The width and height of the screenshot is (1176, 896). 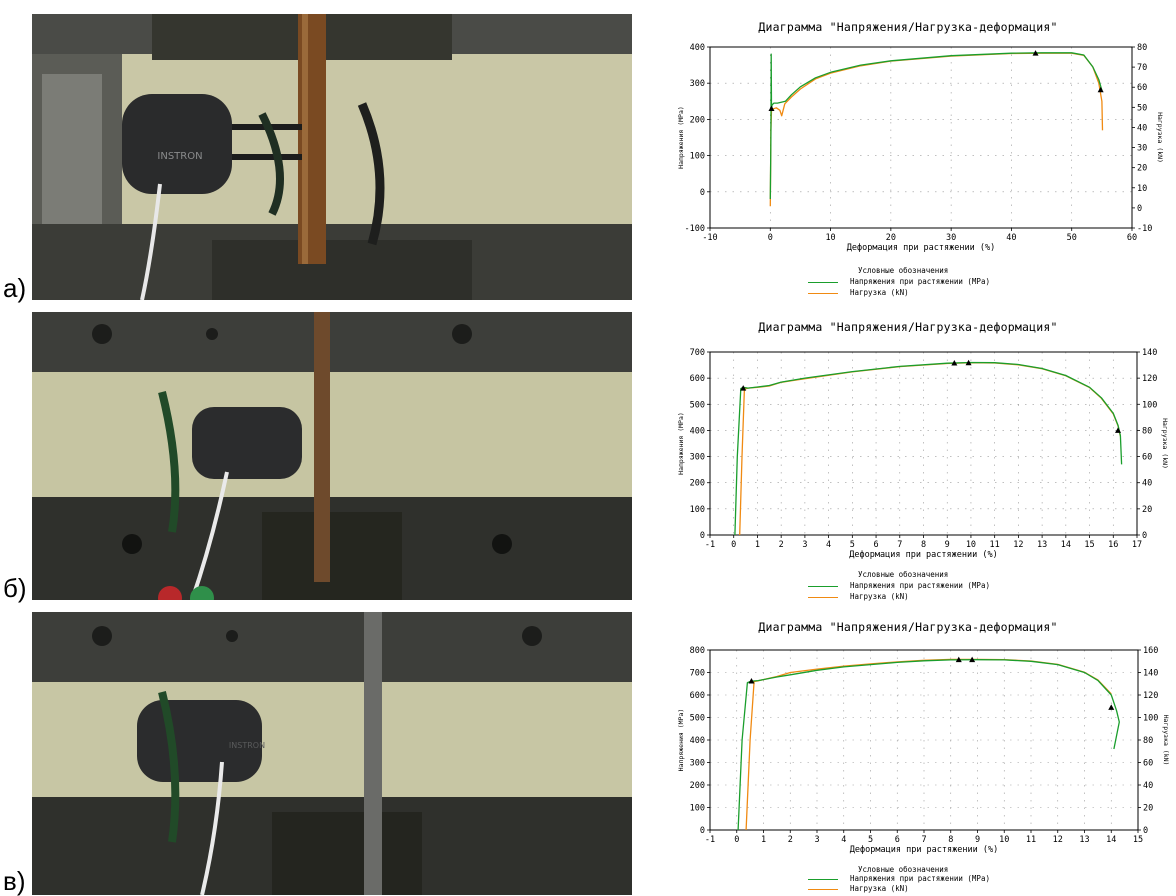 I want to click on y-tick-label: 300, so click(x=697, y=84).